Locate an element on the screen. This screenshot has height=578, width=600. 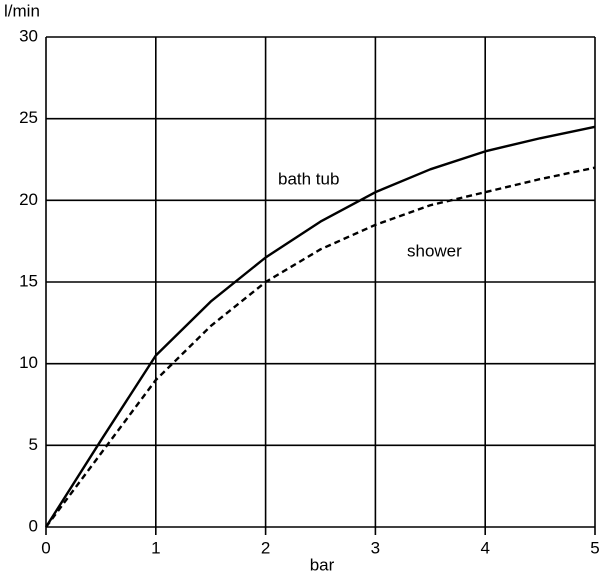
x-axis-label: bar is located at coordinates (322, 564).